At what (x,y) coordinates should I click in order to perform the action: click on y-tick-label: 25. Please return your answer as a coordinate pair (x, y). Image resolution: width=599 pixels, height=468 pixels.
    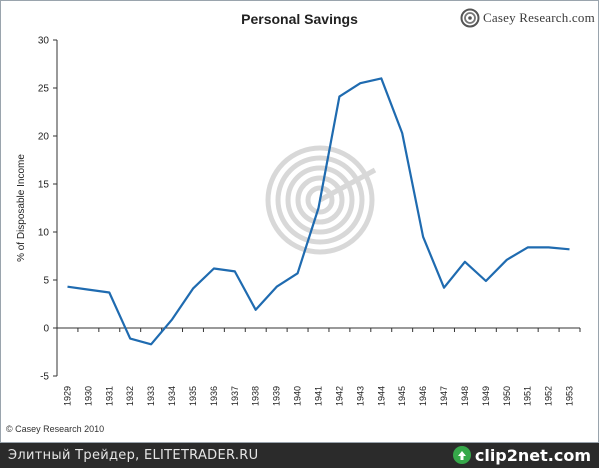
    Looking at the image, I should click on (44, 89).